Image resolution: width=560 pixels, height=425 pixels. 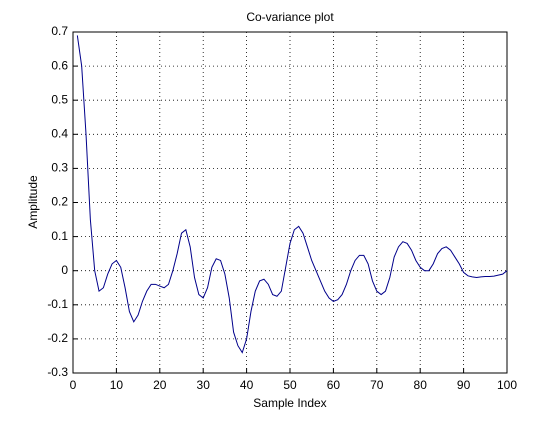 I want to click on y-tick-label: 0.4, so click(x=59, y=133).